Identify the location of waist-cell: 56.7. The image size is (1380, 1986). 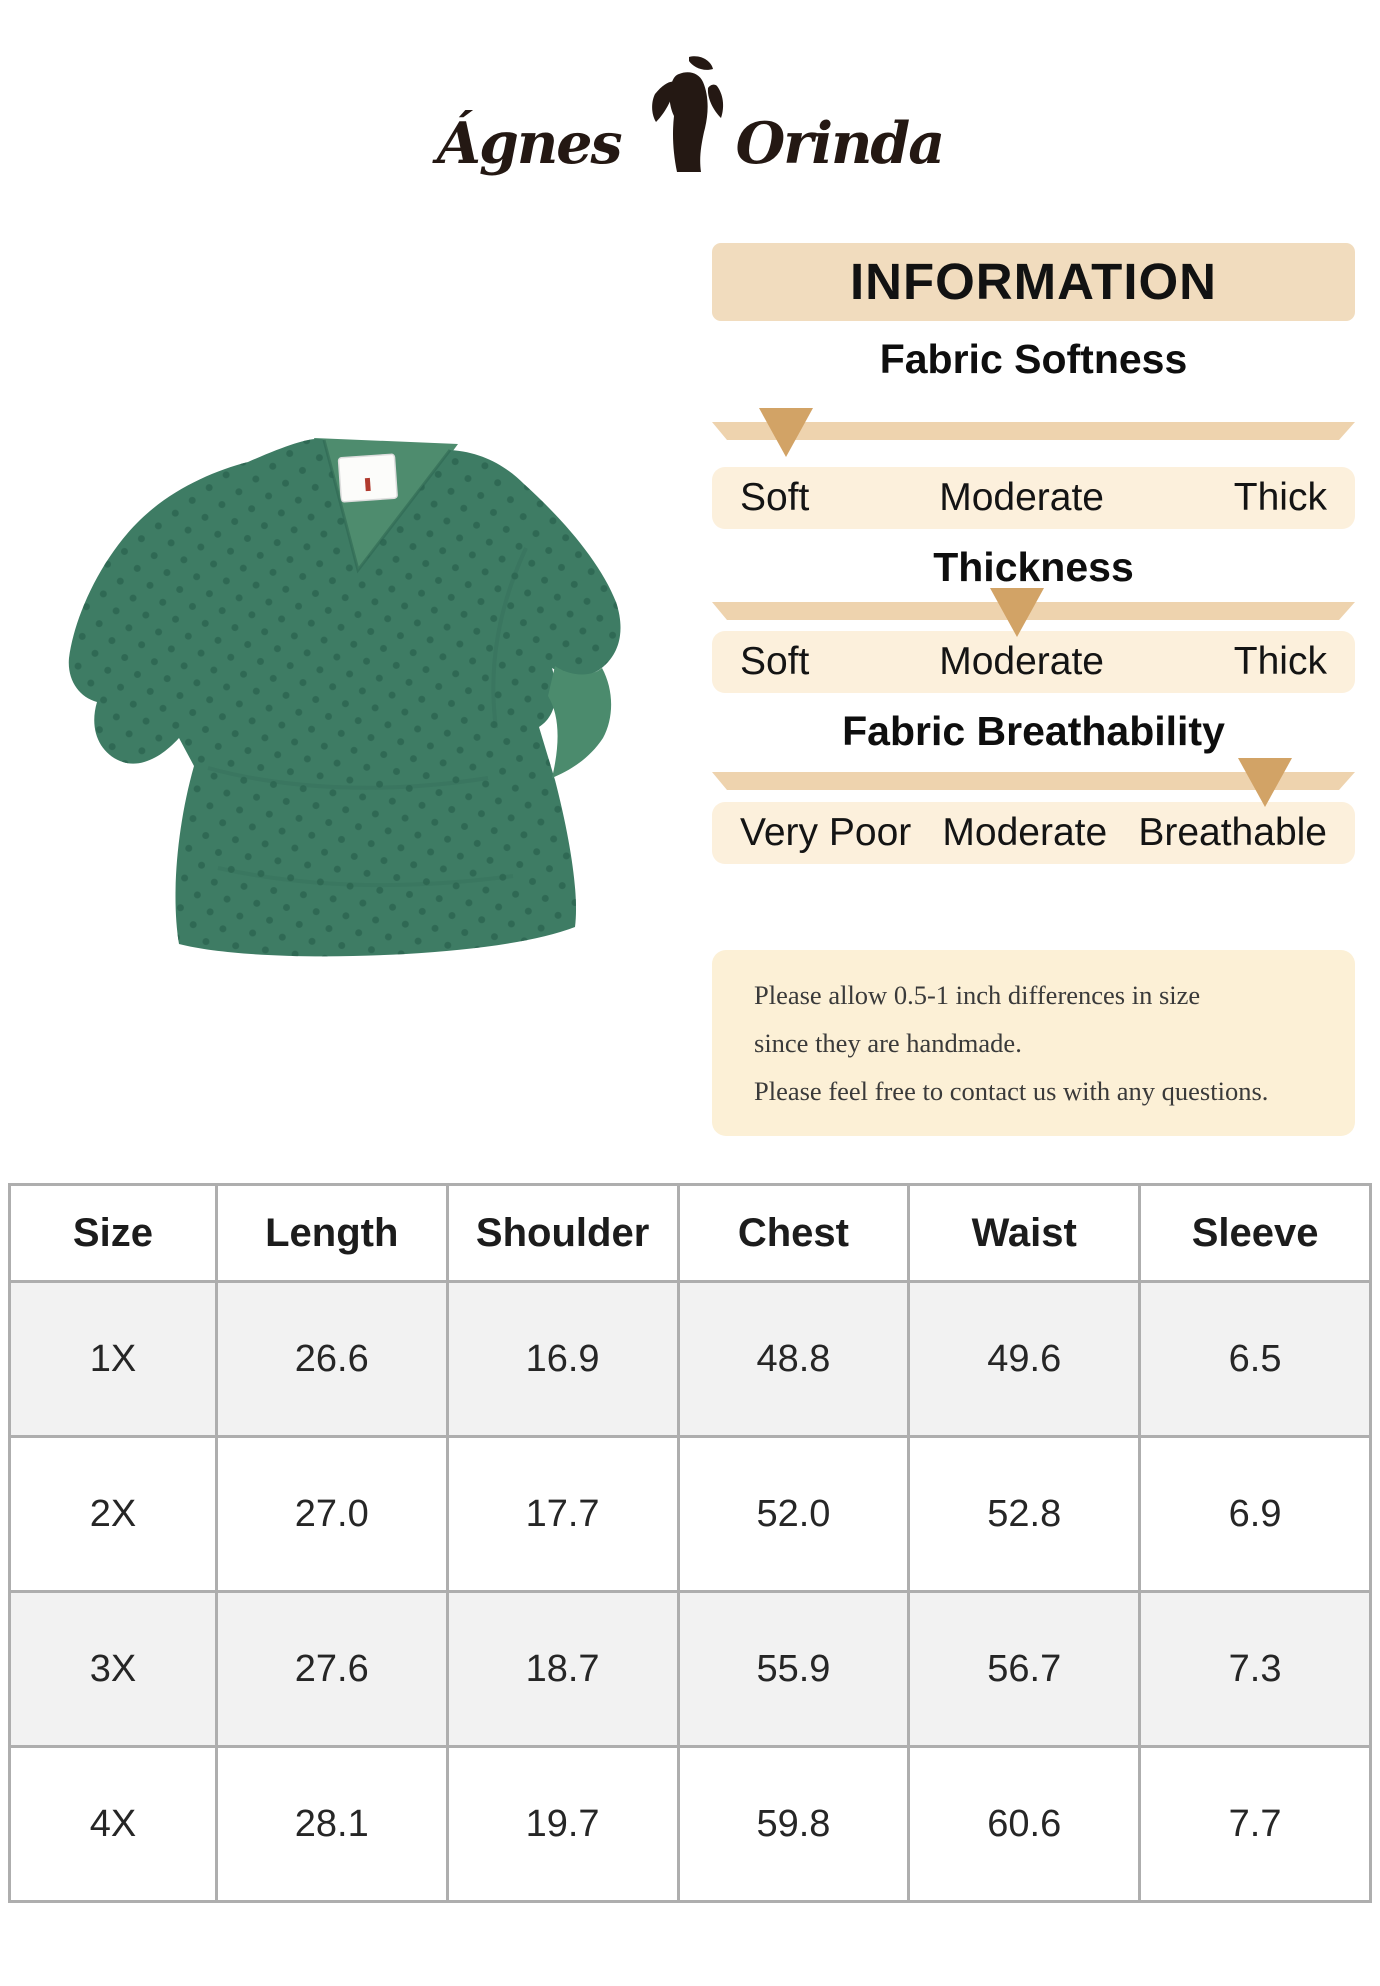
(1024, 1669).